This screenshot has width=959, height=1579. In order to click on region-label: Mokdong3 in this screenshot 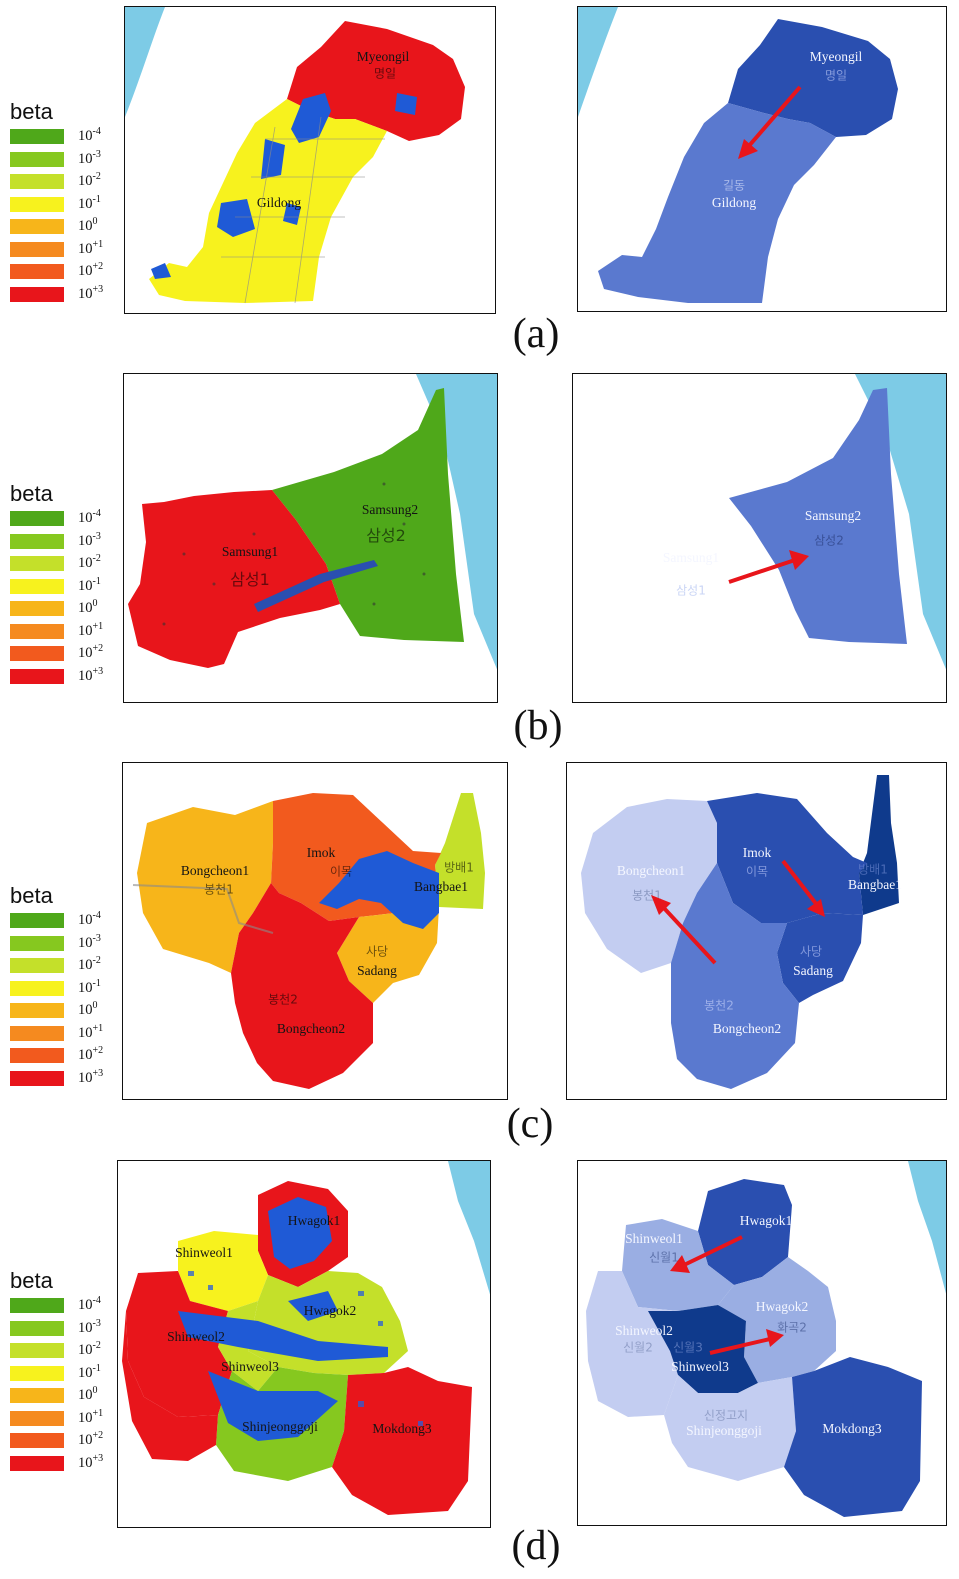, I will do `click(852, 1428)`.